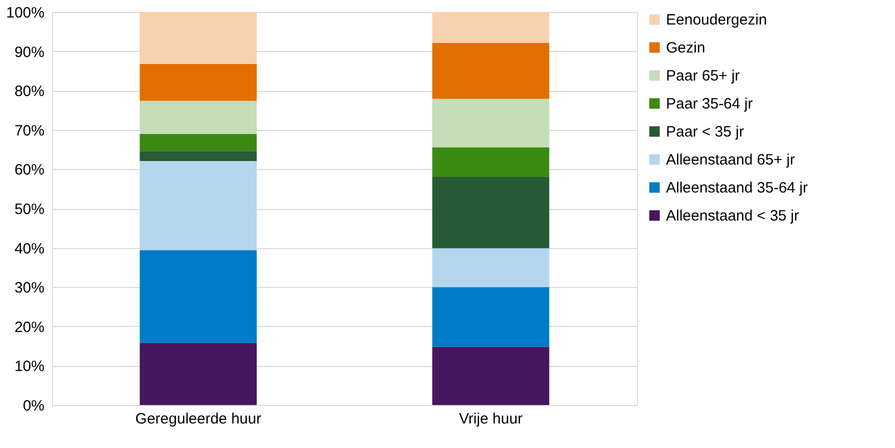 The image size is (895, 448). What do you see at coordinates (490, 419) in the screenshot?
I see `x-tick-label: Vrije huur` at bounding box center [490, 419].